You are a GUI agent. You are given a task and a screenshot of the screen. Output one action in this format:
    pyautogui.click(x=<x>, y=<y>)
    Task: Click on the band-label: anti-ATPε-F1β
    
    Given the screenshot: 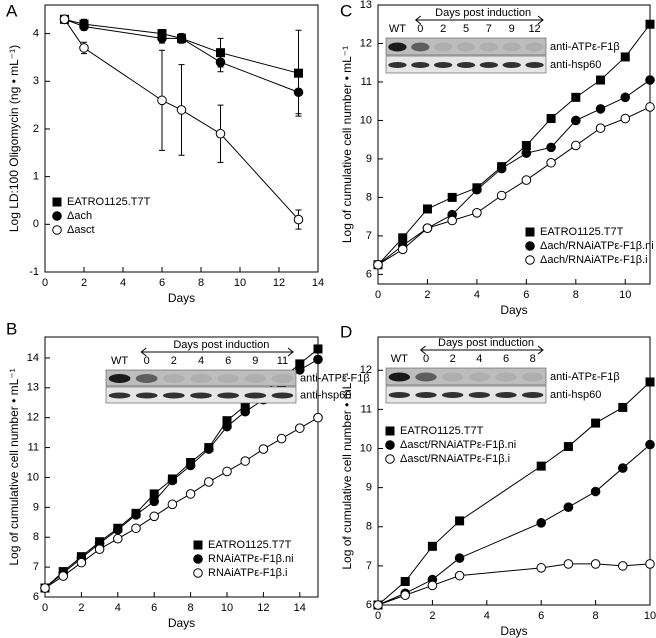 What is the action you would take?
    pyautogui.click(x=335, y=378)
    